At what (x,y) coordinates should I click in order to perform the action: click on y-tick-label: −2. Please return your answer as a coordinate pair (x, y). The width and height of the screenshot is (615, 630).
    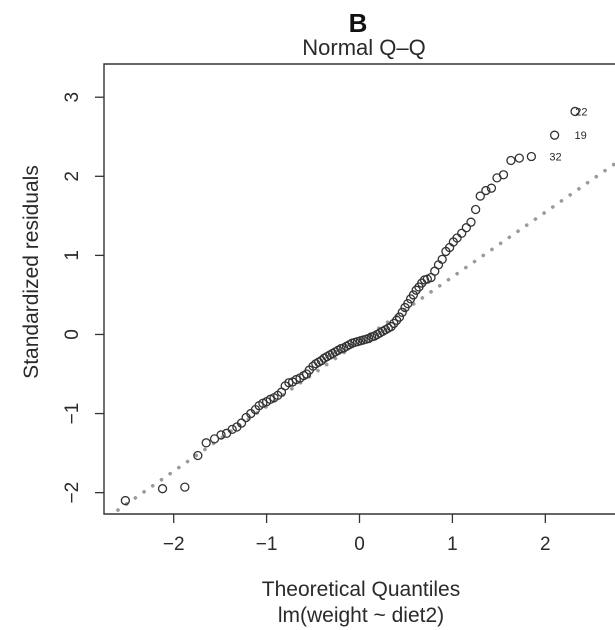
    Looking at the image, I should click on (72, 493).